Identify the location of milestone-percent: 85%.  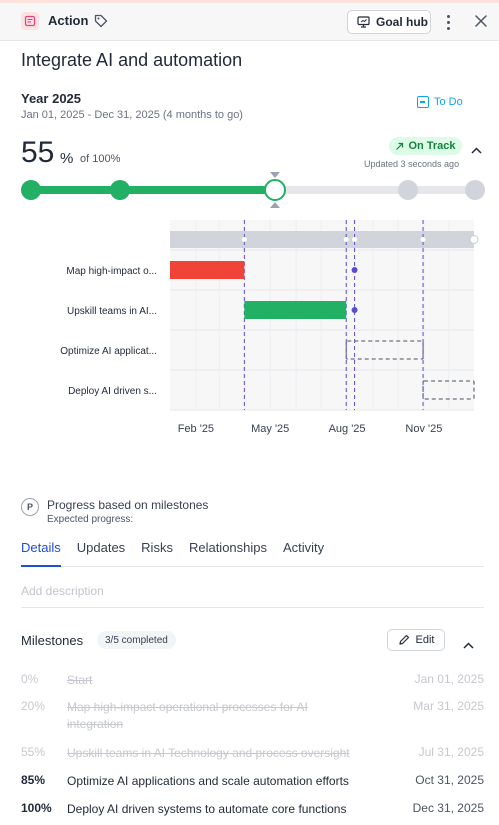
(33, 780).